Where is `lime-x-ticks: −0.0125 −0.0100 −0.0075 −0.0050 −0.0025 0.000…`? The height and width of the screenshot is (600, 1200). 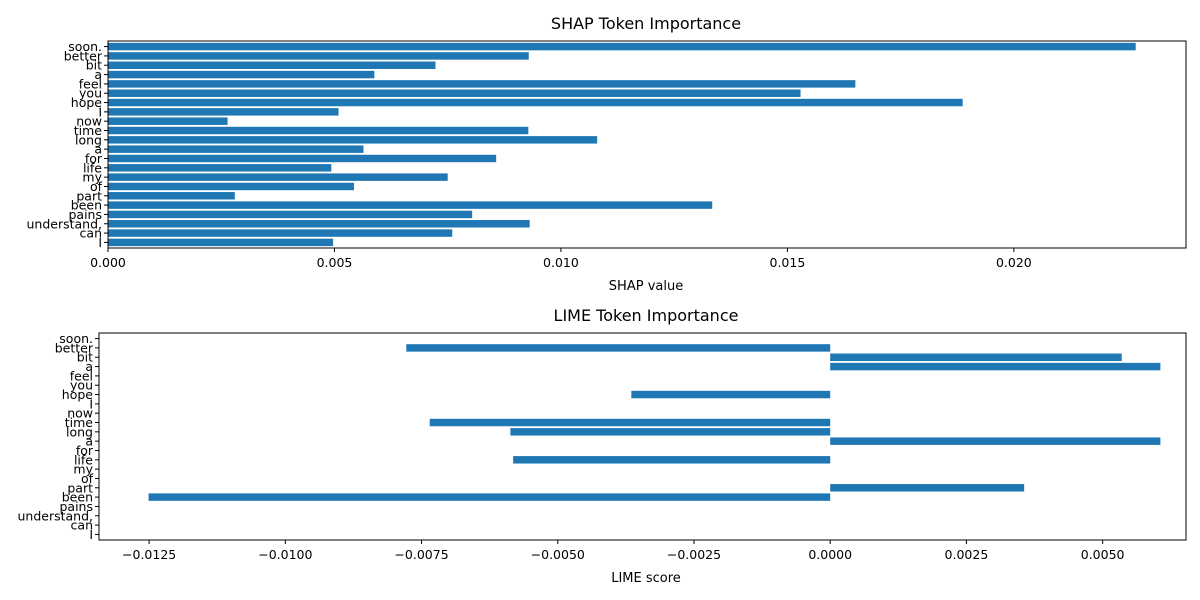
lime-x-ticks: −0.0125 −0.0100 −0.0075 −0.0050 −0.0025 0.000… is located at coordinates (623, 551).